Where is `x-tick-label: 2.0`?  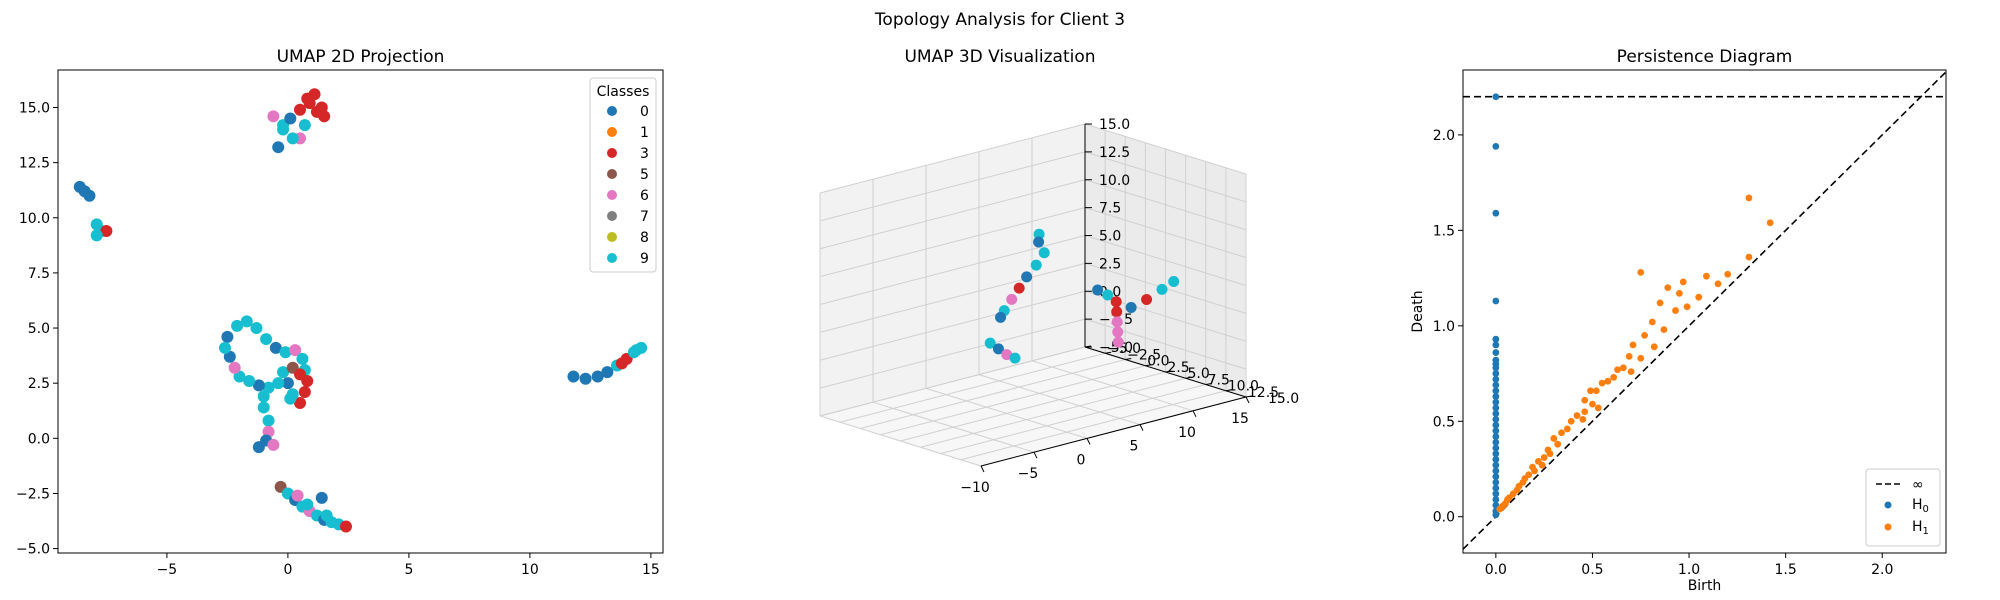
x-tick-label: 2.0 is located at coordinates (1882, 570).